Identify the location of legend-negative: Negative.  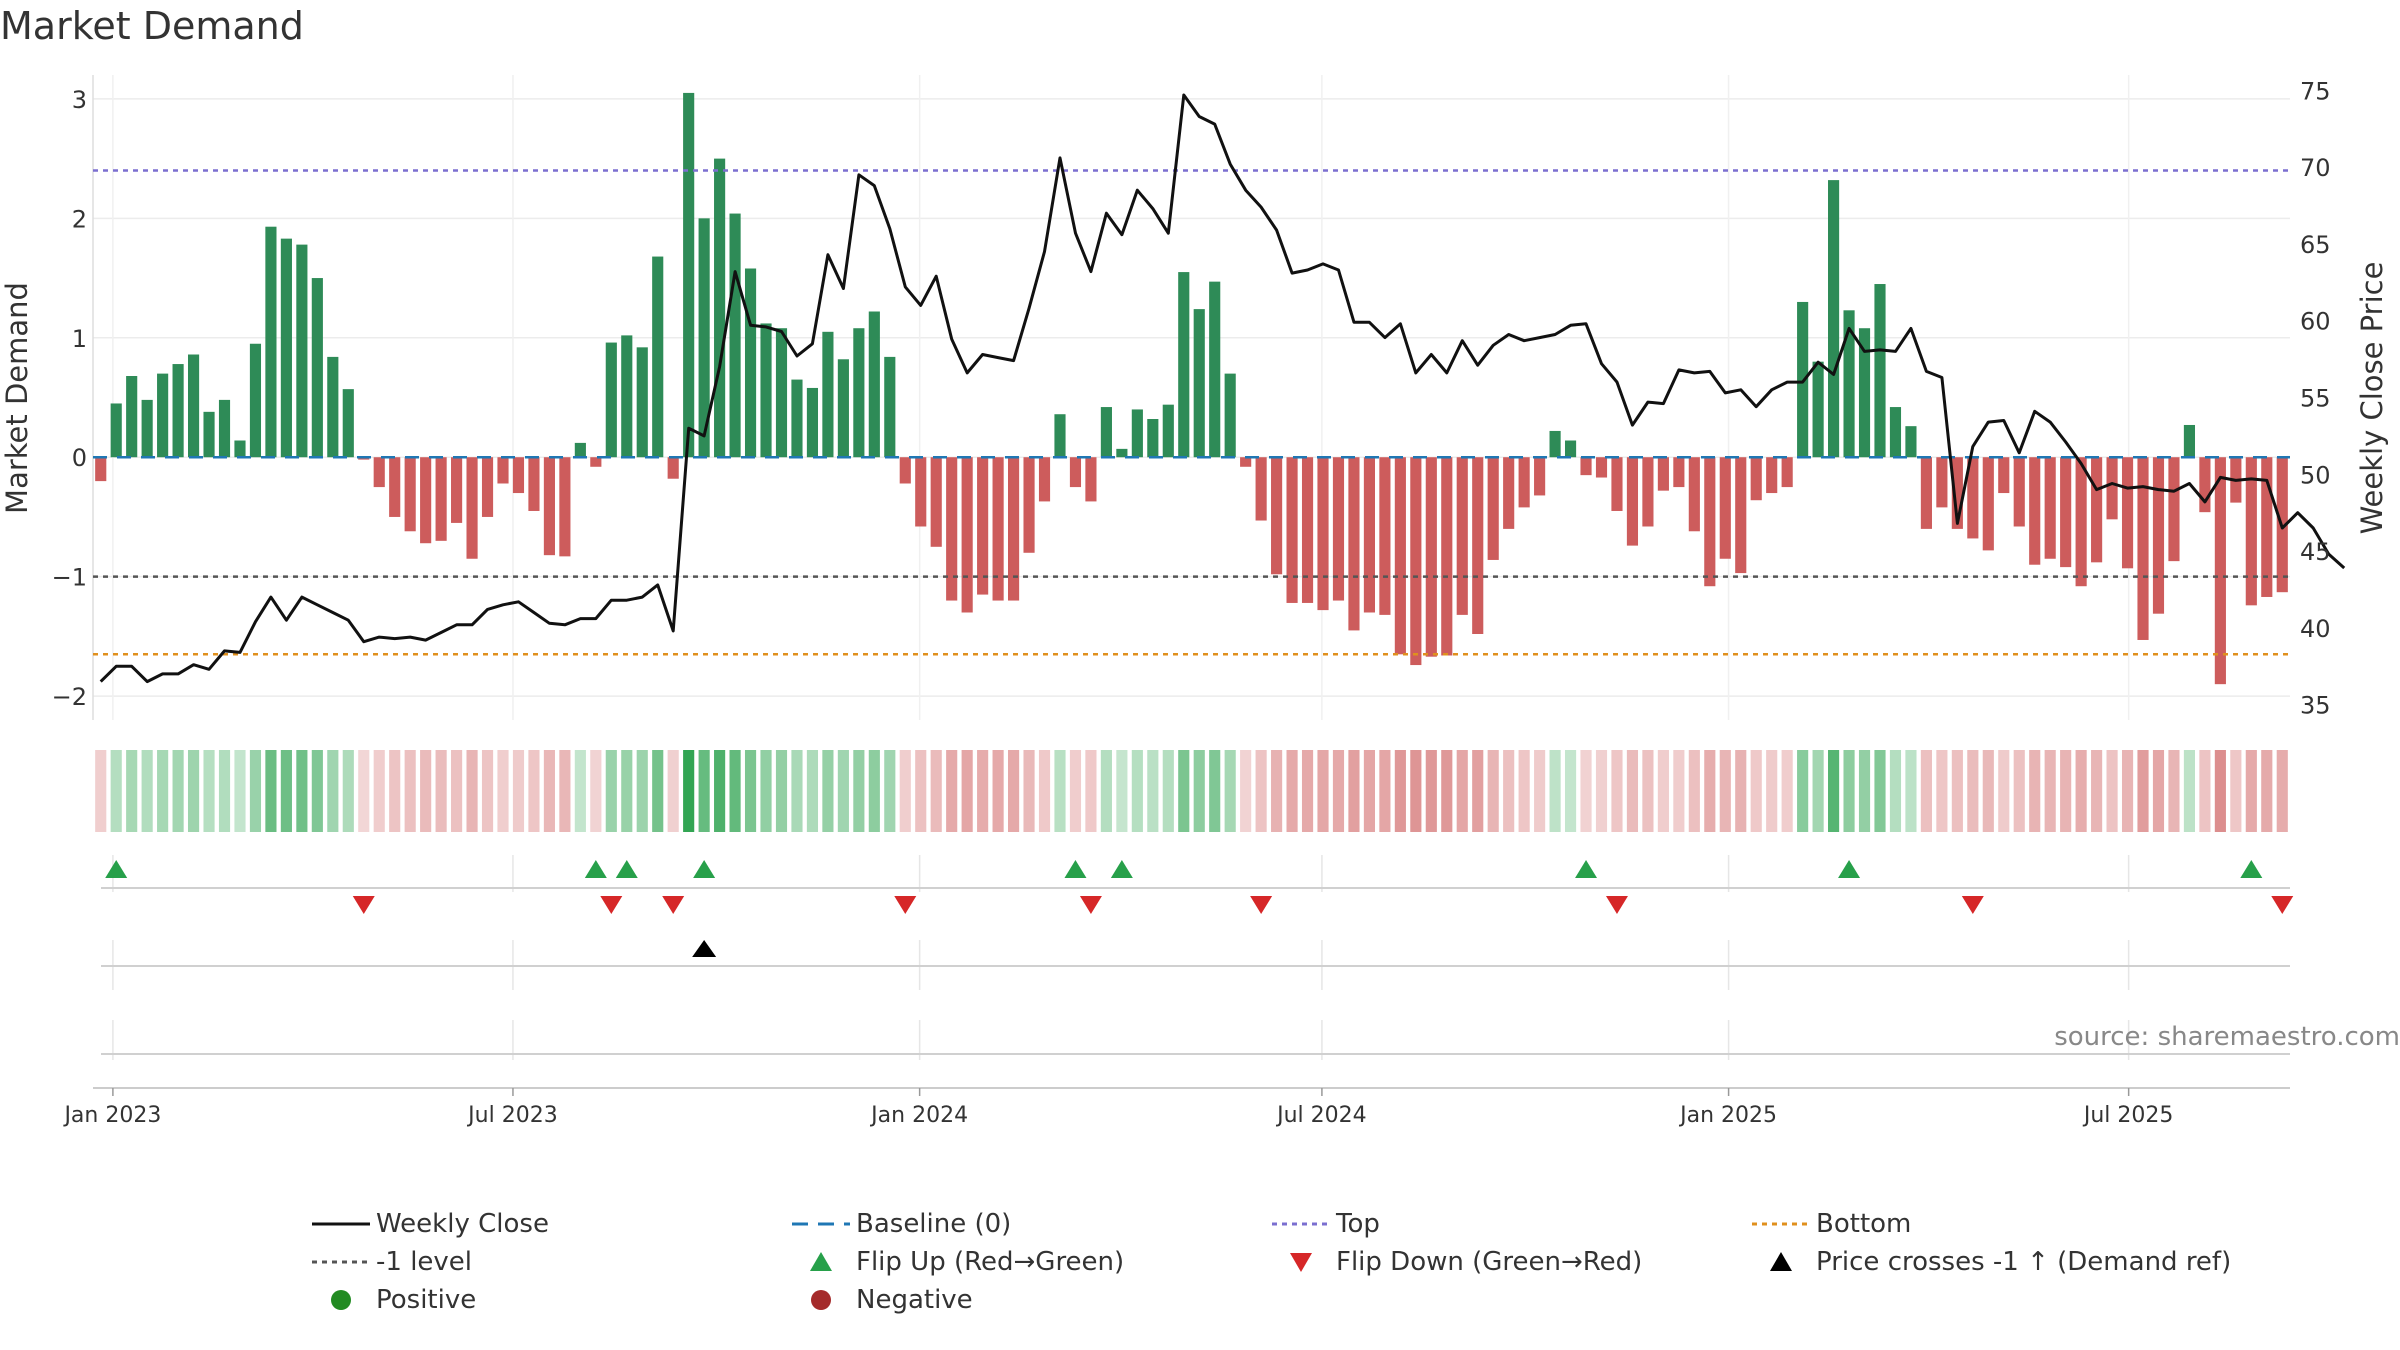
(876, 1300).